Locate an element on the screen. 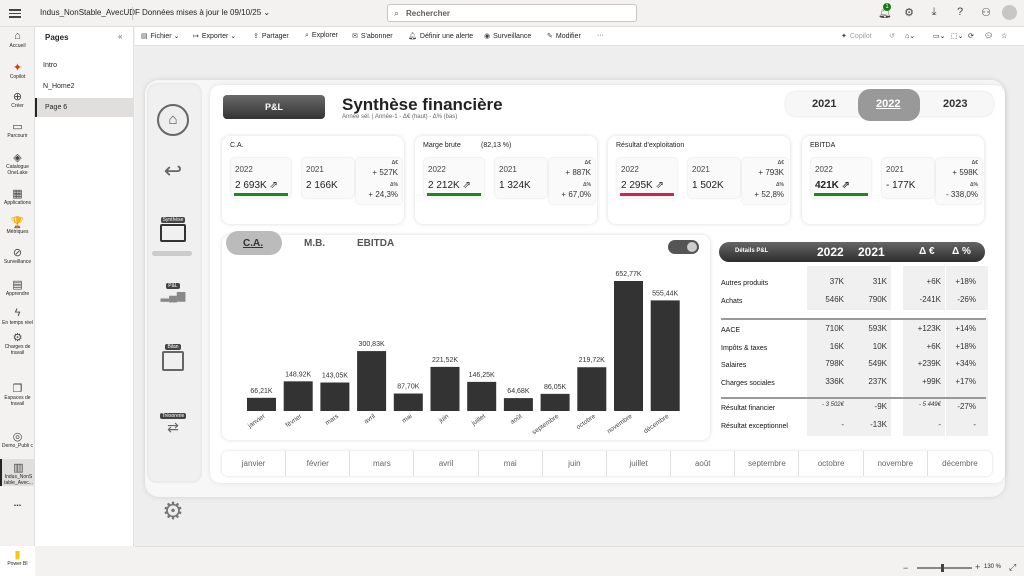 The height and width of the screenshot is (576, 1024). slicer-month-6: juillet is located at coordinates (639, 463).